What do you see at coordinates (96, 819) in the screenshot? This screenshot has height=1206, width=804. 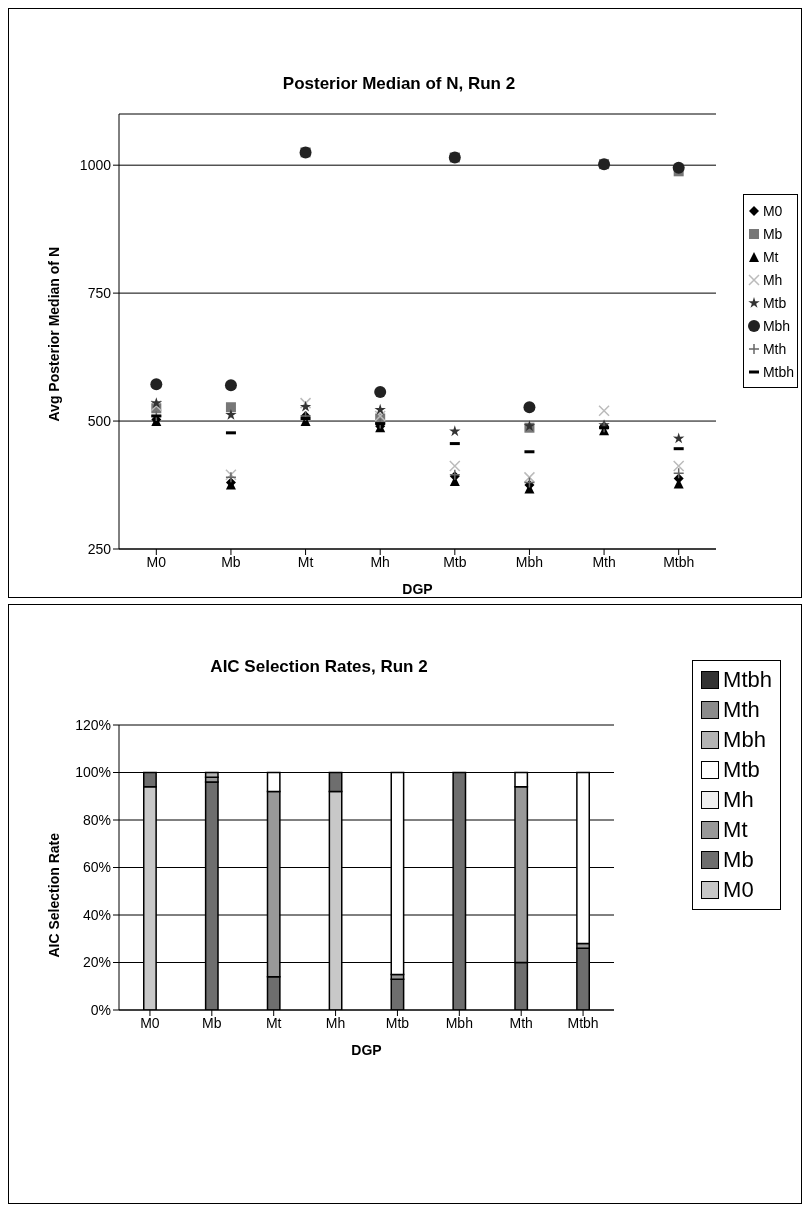 I see `y-tick-label: 80%` at bounding box center [96, 819].